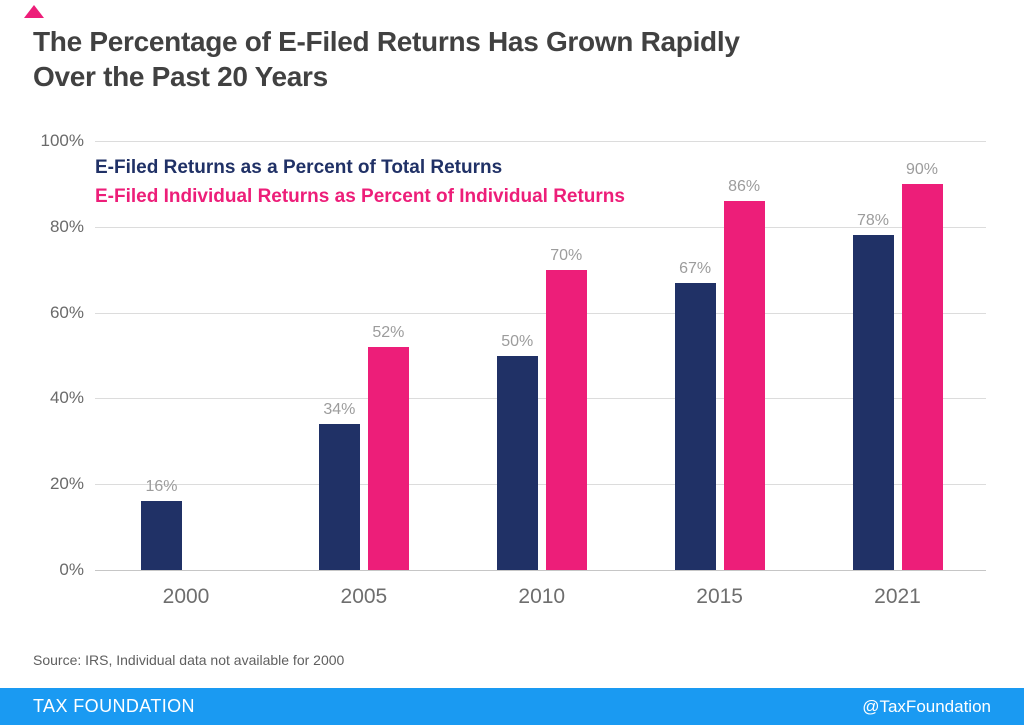 The image size is (1024, 725). I want to click on y-axis-tick-label: 40%, so click(66, 398).